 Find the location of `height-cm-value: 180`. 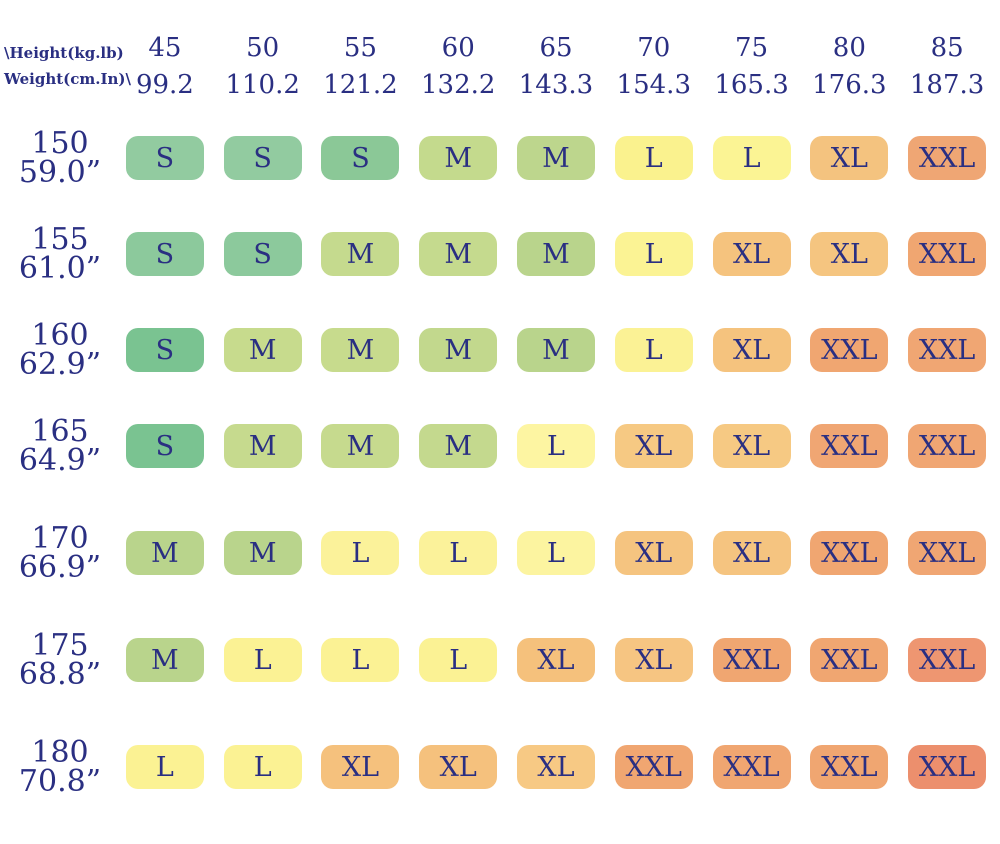

height-cm-value: 180 is located at coordinates (60, 752).